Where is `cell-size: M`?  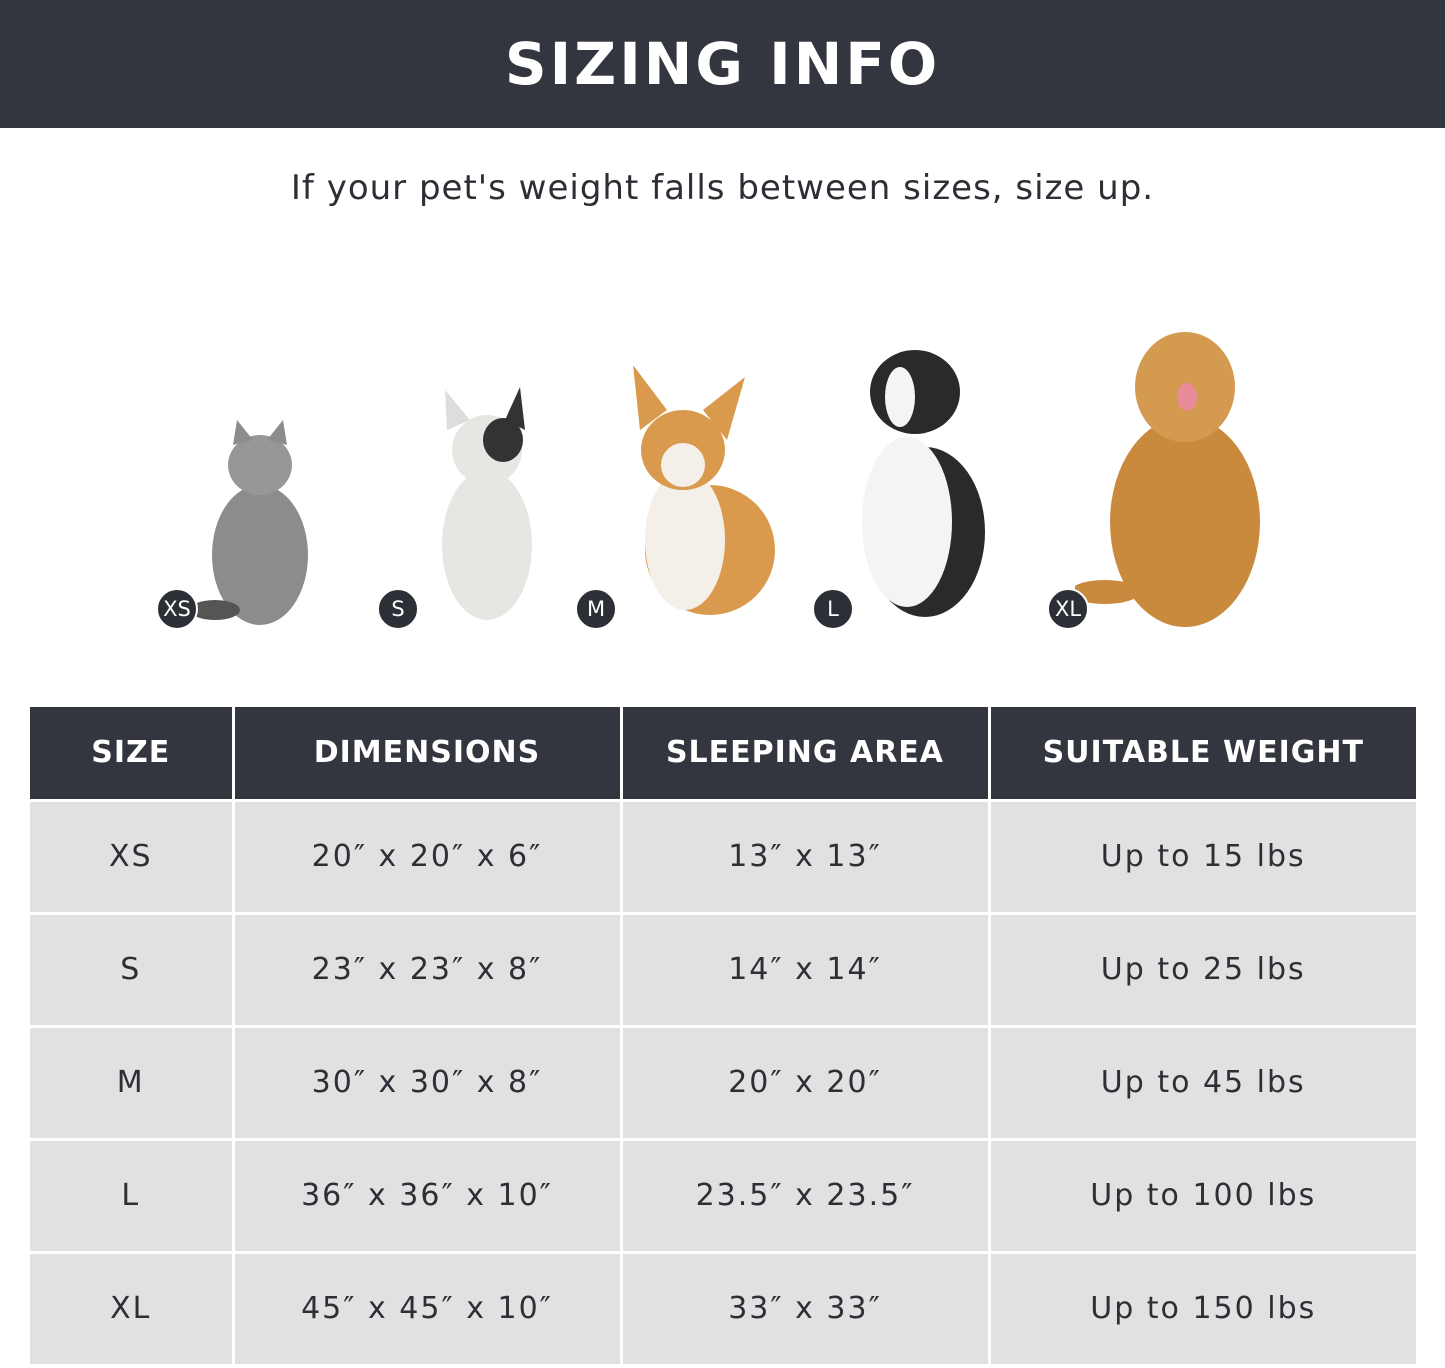 cell-size: M is located at coordinates (132, 1082).